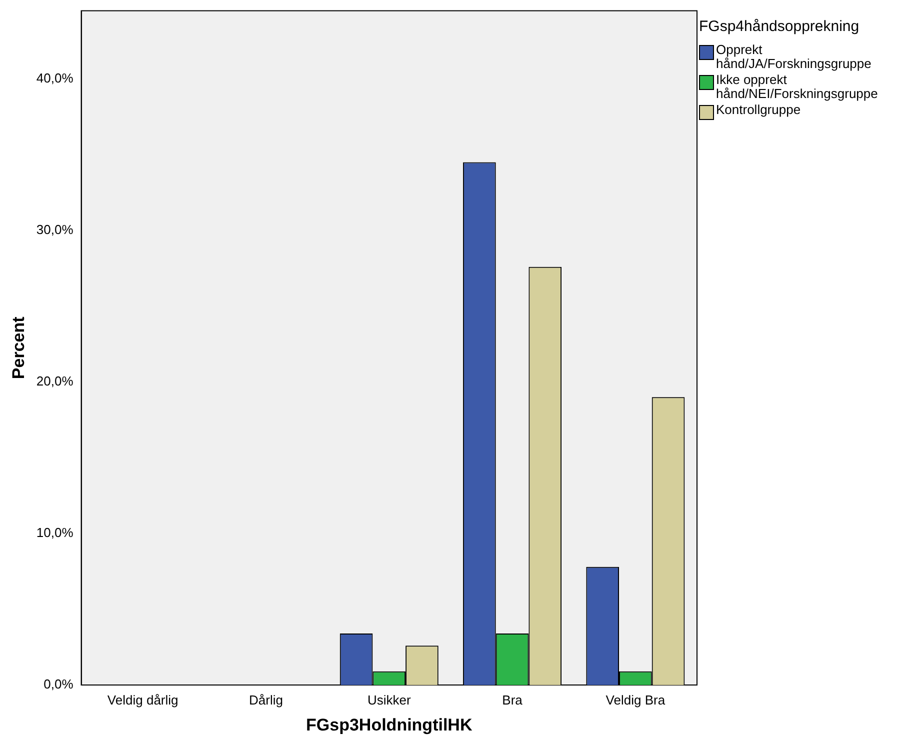  Describe the element at coordinates (55, 78) in the screenshot. I see `y-tick-label: 40,0%` at that location.